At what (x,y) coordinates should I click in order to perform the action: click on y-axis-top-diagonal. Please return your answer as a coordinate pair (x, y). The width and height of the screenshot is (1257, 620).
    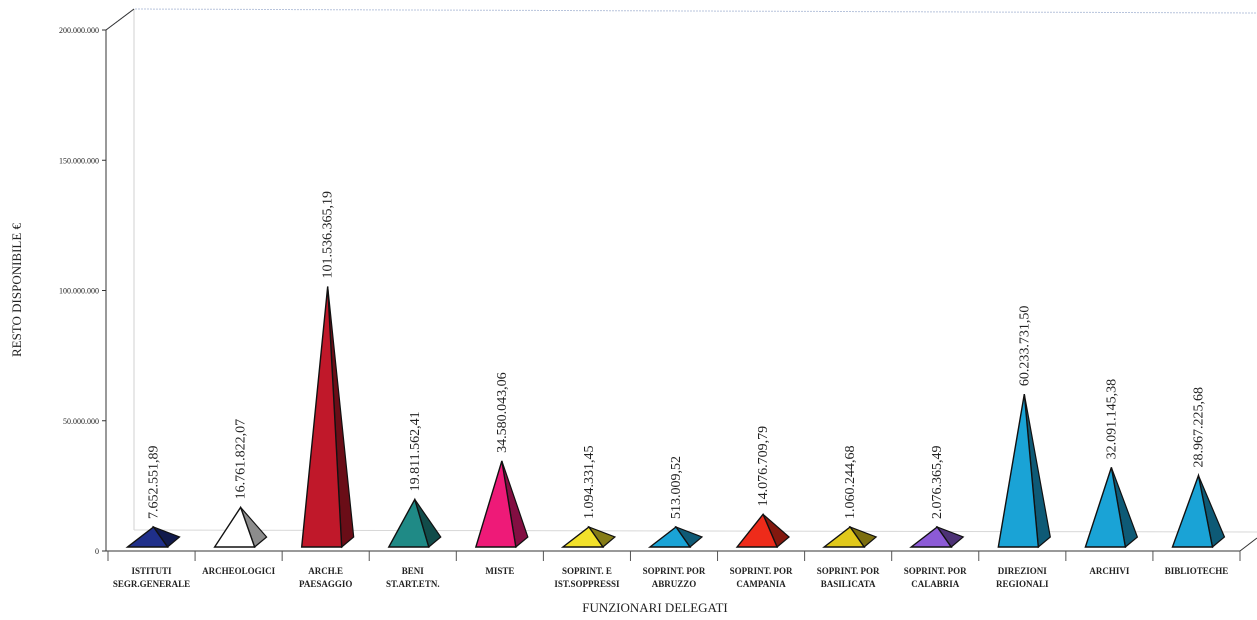
    Looking at the image, I should click on (120, 19).